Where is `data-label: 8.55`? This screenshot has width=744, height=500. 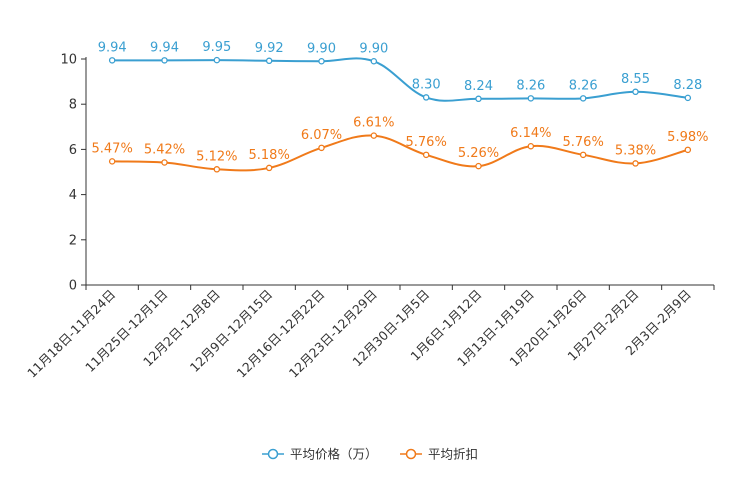
data-label: 8.55 is located at coordinates (635, 79).